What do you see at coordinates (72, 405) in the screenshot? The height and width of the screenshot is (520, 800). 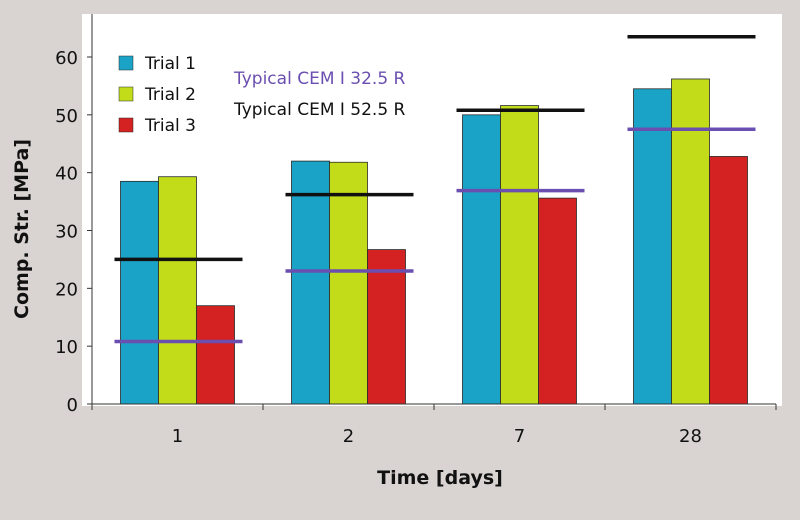 I see `y-tick-label: 0` at bounding box center [72, 405].